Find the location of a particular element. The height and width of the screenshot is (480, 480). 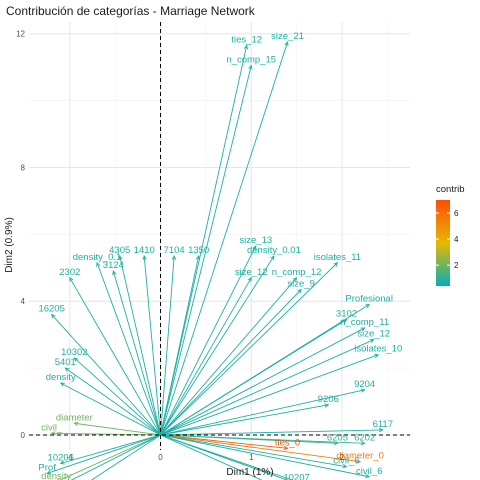

x-axis-title: Dim1 (1%) is located at coordinates (249, 472).